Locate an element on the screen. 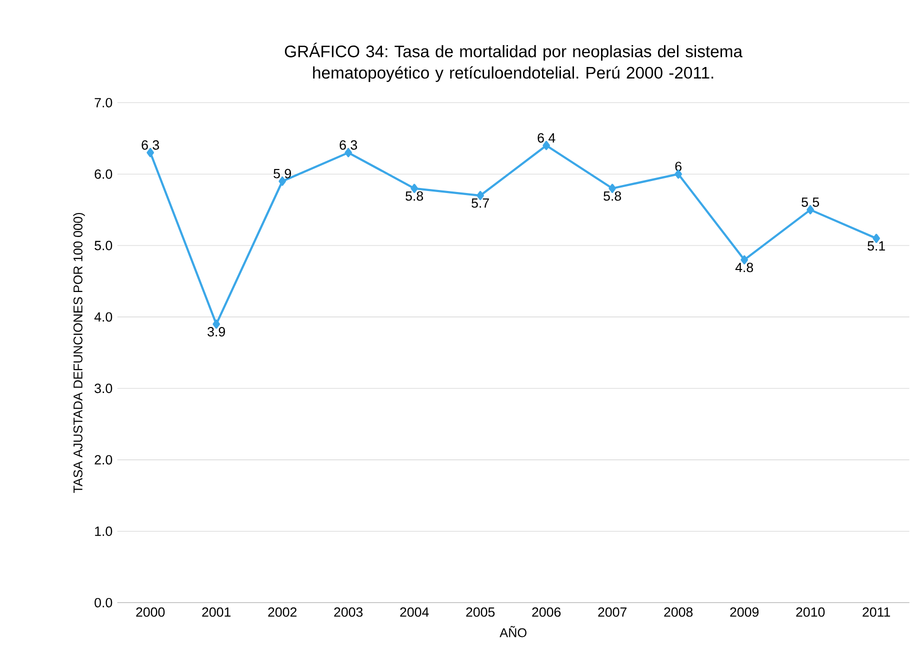 Image resolution: width=916 pixels, height=672 pixels. y-tick-label: 7.0 is located at coordinates (103, 103).